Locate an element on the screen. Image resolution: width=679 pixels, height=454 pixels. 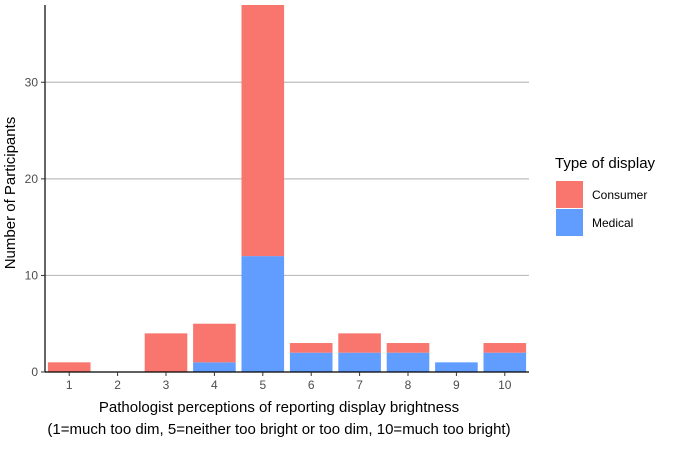
y-tick-label-20: 20 is located at coordinates (32, 179).